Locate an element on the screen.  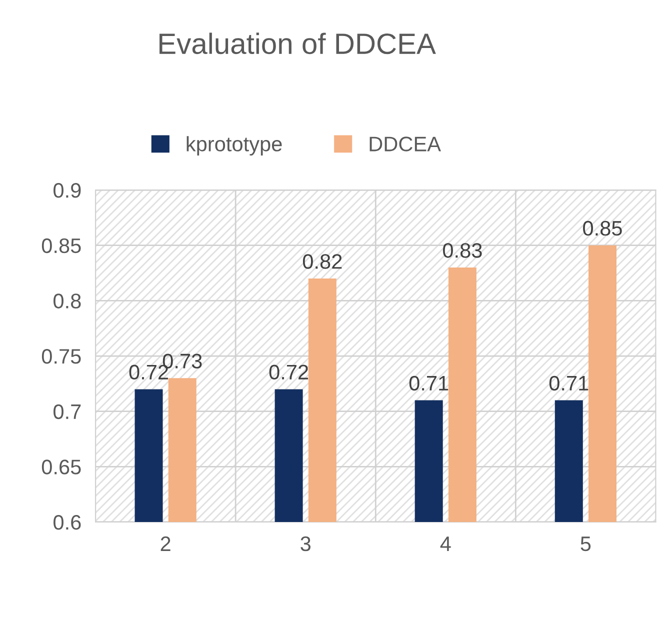
data-label: 0.85 is located at coordinates (602, 228).